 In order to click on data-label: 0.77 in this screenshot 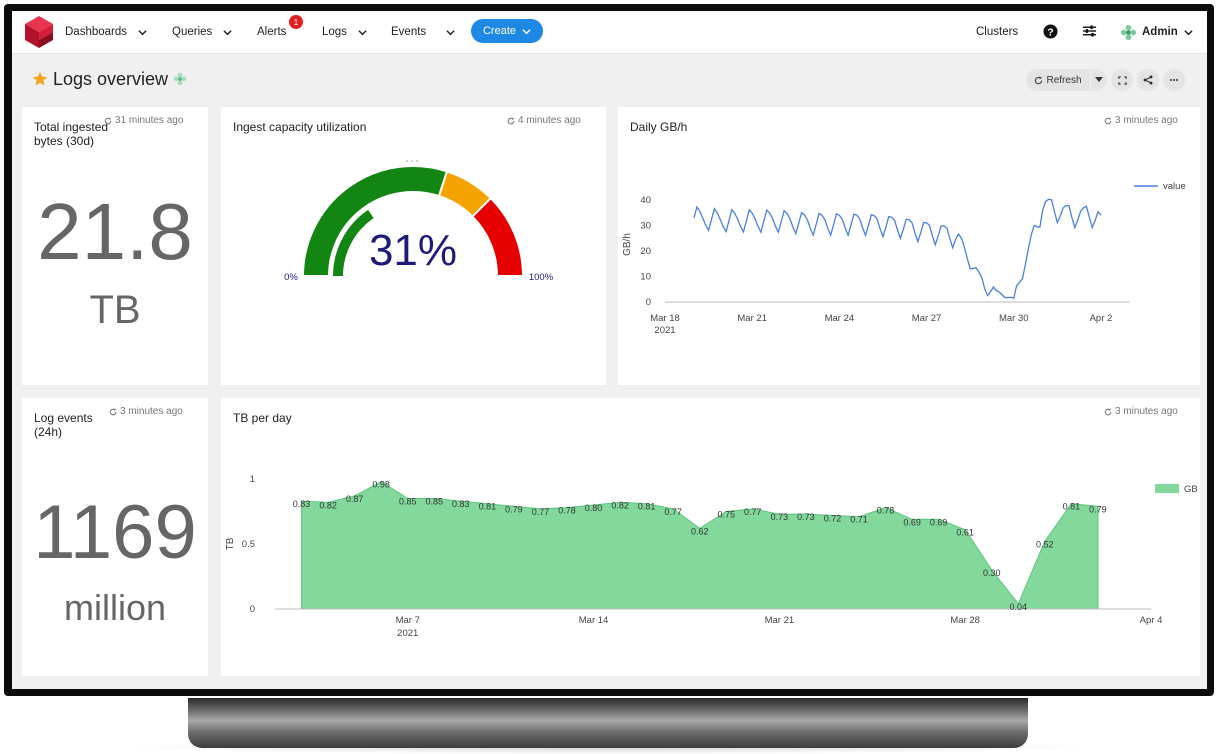, I will do `click(753, 512)`.